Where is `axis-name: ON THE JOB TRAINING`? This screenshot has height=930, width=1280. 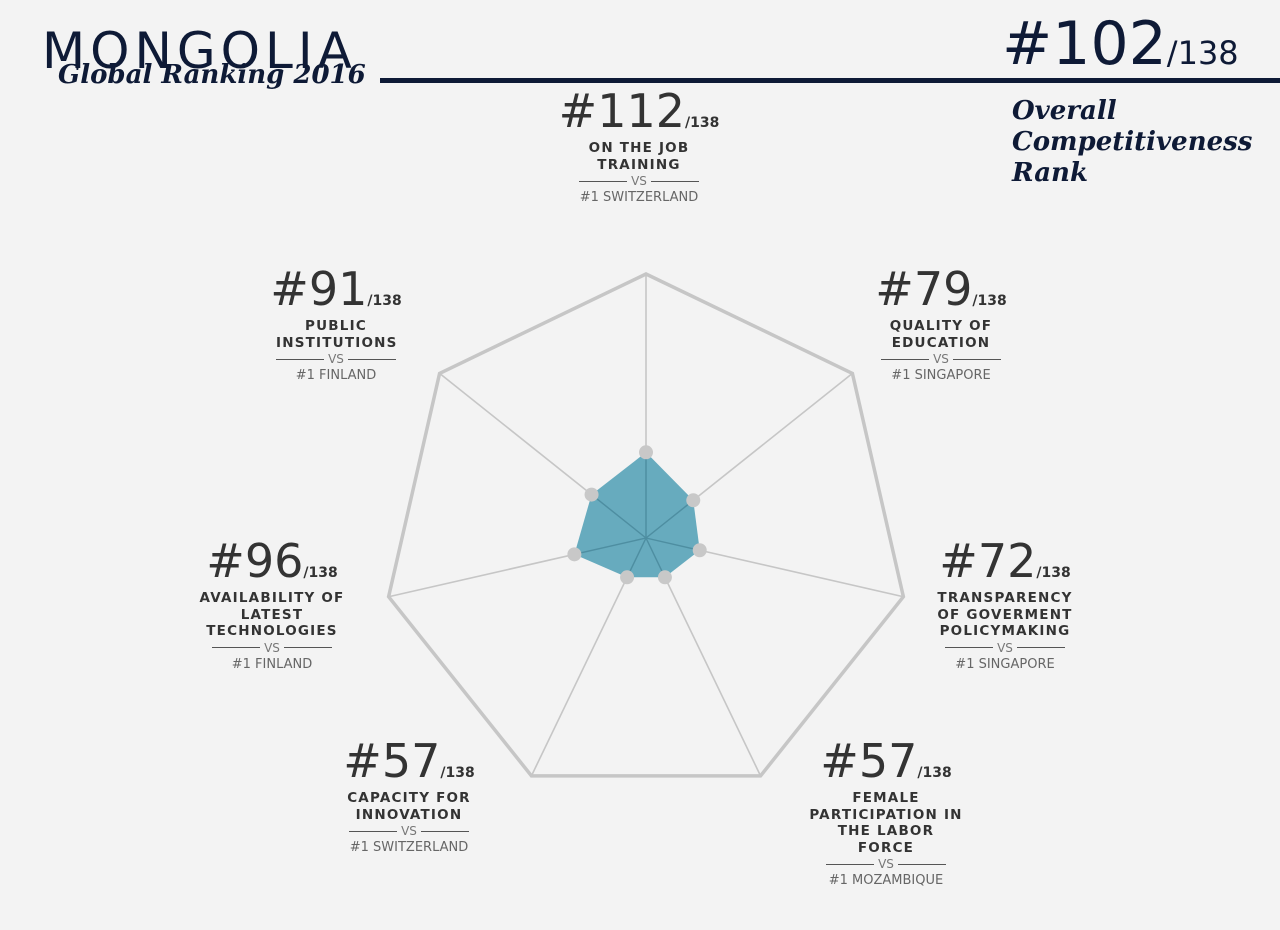
axis-name: ON THE JOB TRAINING is located at coordinates (639, 156).